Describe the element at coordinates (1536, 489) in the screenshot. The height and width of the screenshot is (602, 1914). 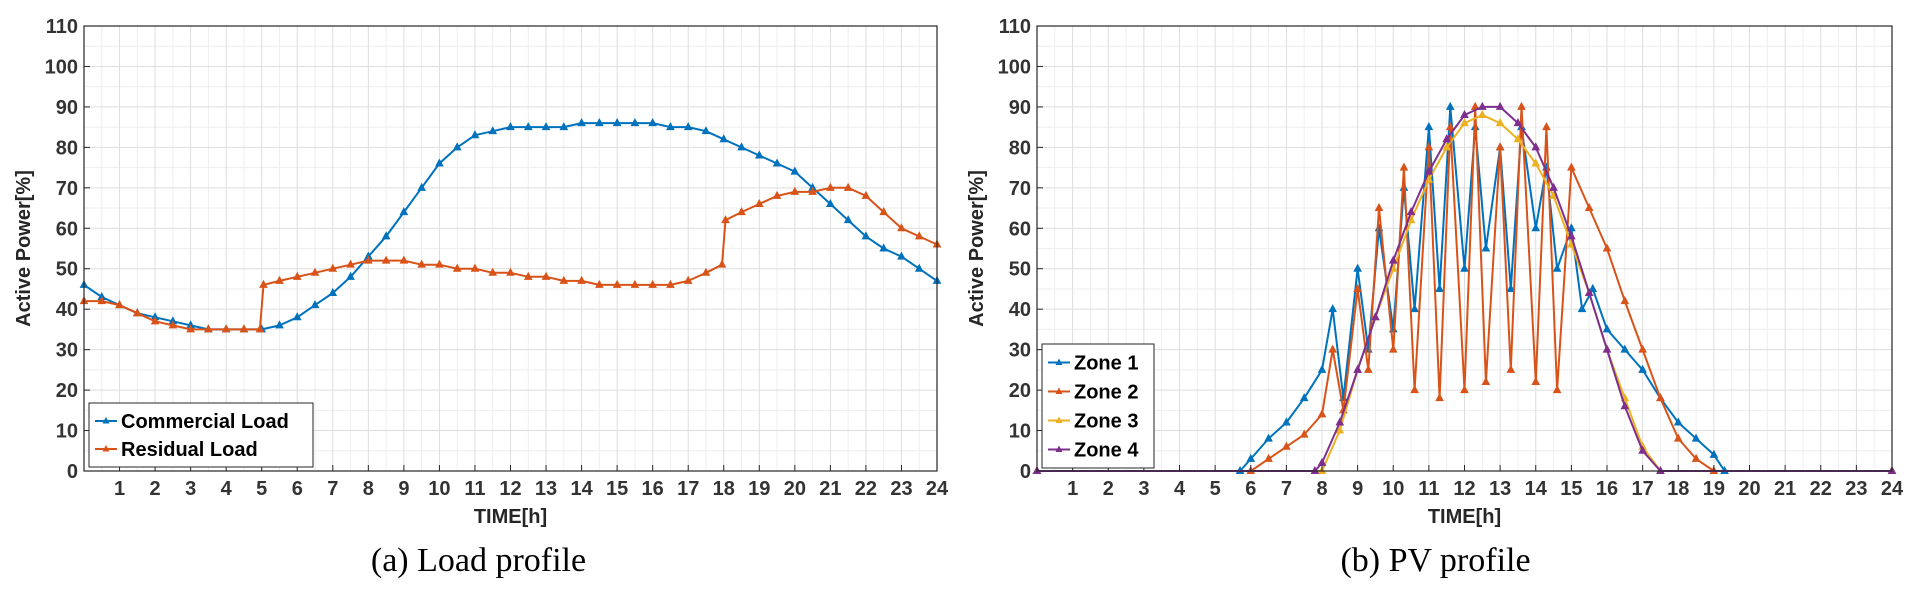
I see `x-tick-label: 14` at that location.